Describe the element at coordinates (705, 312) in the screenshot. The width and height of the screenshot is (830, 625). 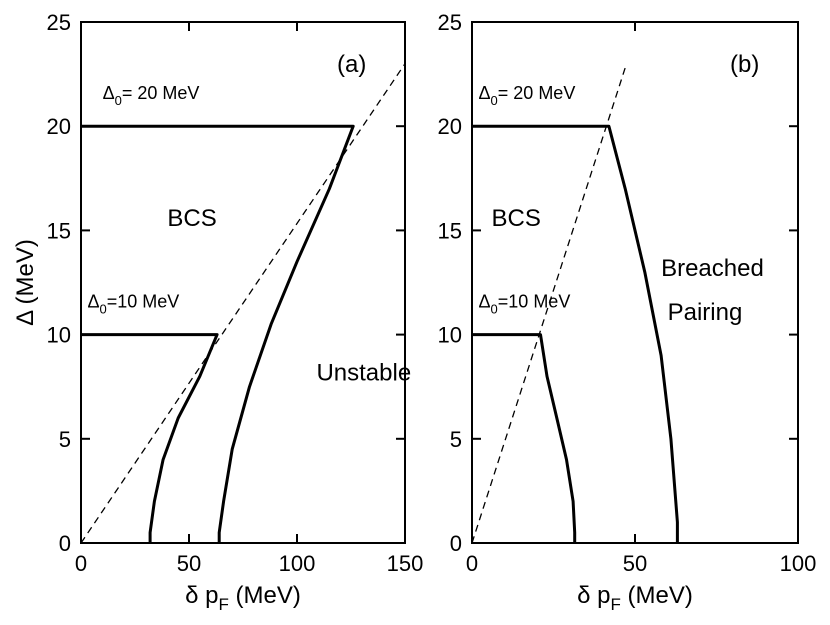
I see `region-label: Pairing` at that location.